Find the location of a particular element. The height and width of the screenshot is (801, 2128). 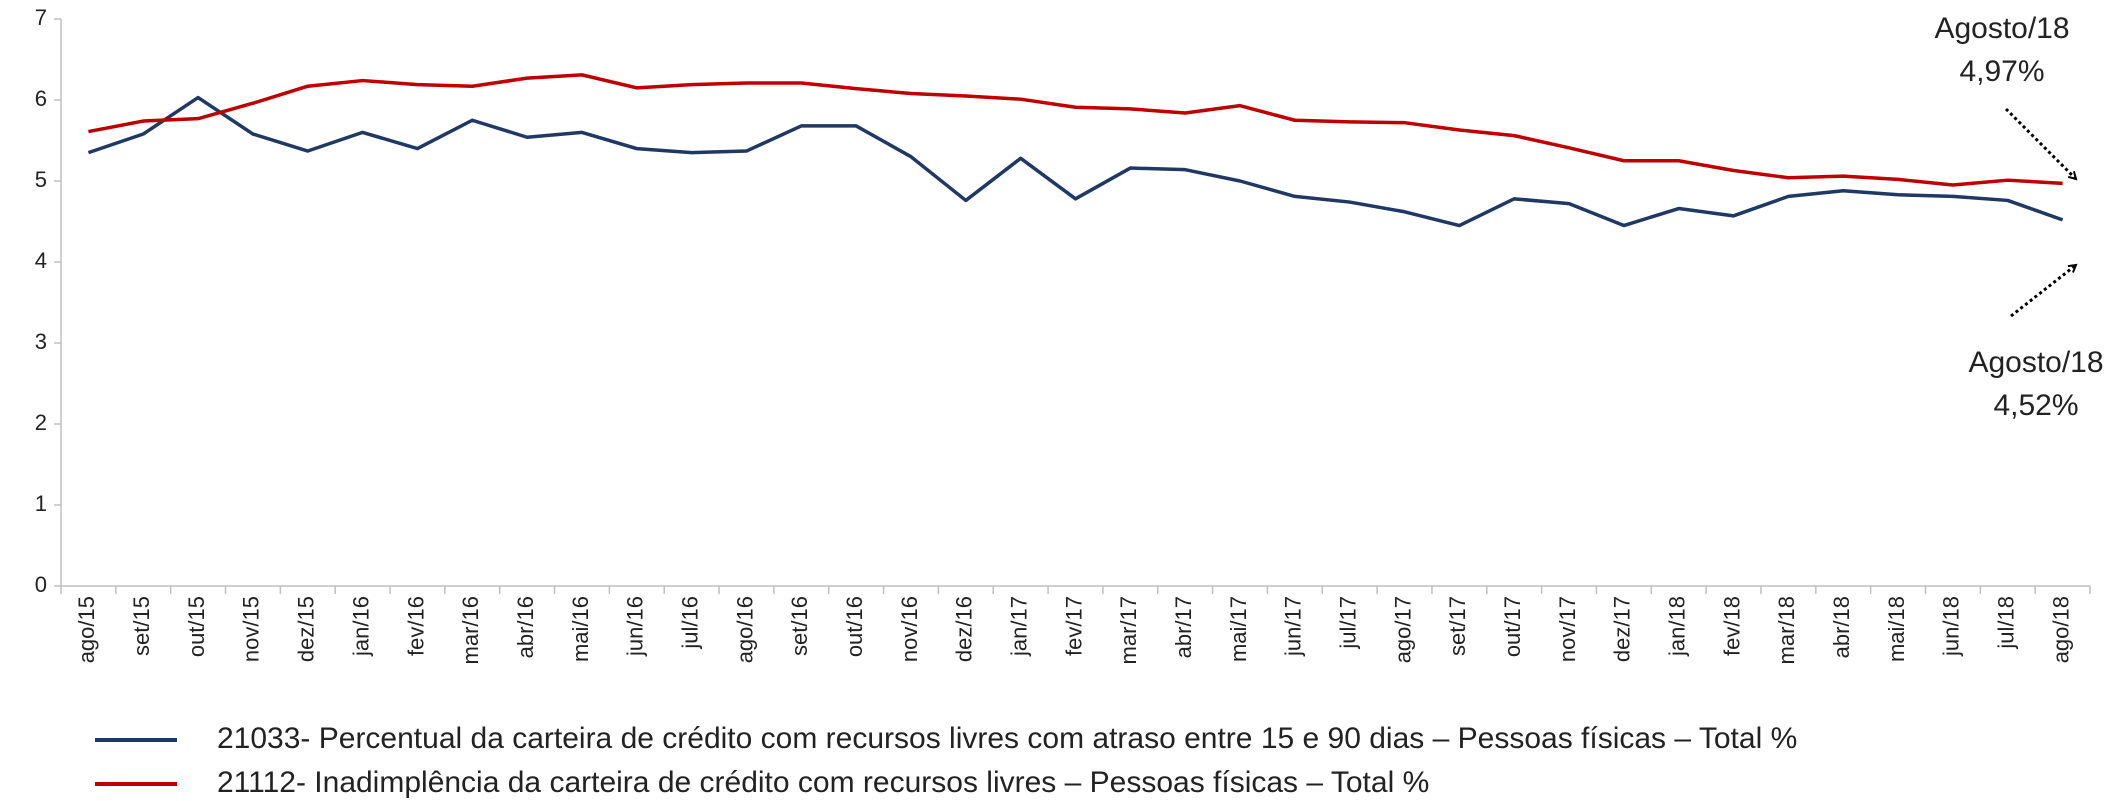

x-tick-label: mar/17 is located at coordinates (1128, 630).